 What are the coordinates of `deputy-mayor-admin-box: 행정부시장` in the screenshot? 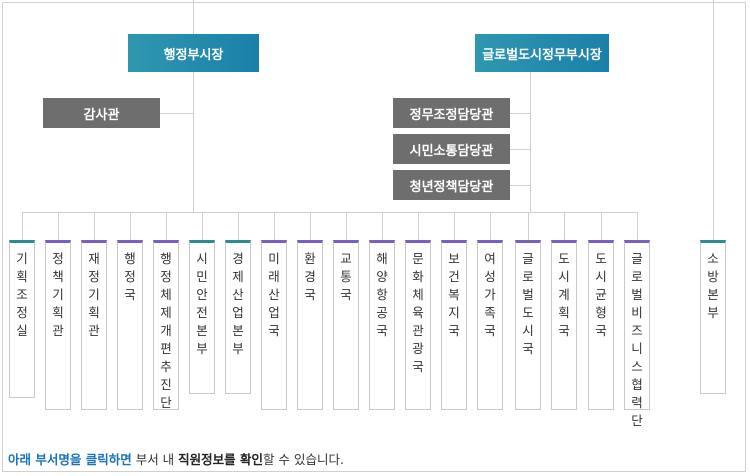 It's located at (193, 53).